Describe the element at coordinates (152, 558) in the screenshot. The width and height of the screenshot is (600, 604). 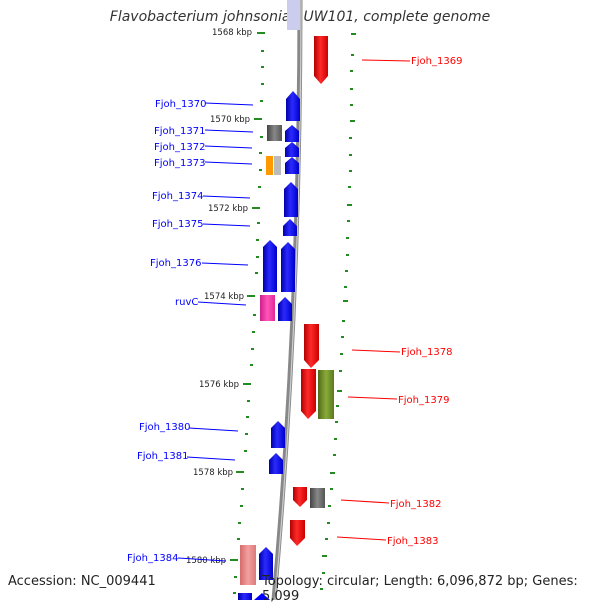
I see `gene-label: Fjoh_1384` at that location.